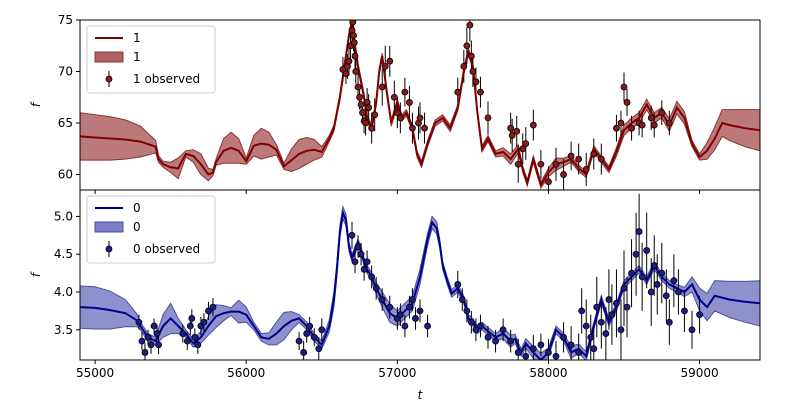 The image size is (800, 400). I want to click on x-tick-label: 56000, so click(246, 373).